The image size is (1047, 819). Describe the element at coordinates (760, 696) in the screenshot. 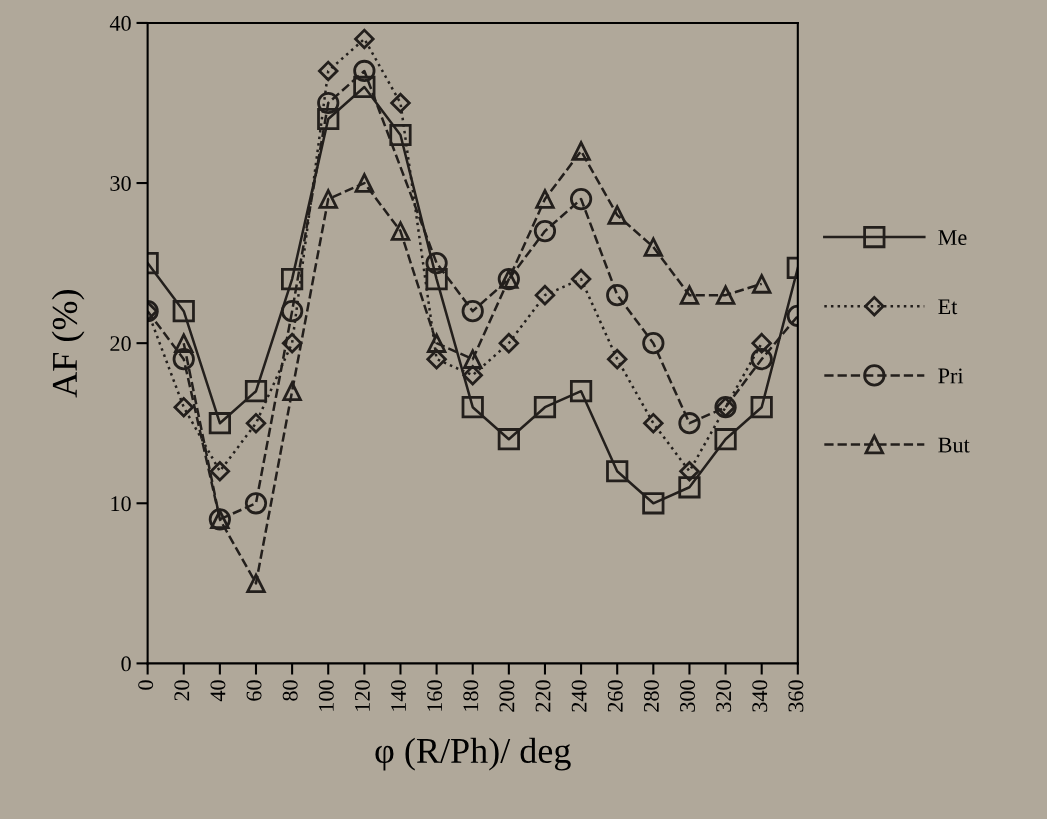

I see `x-tick-label: 340` at that location.